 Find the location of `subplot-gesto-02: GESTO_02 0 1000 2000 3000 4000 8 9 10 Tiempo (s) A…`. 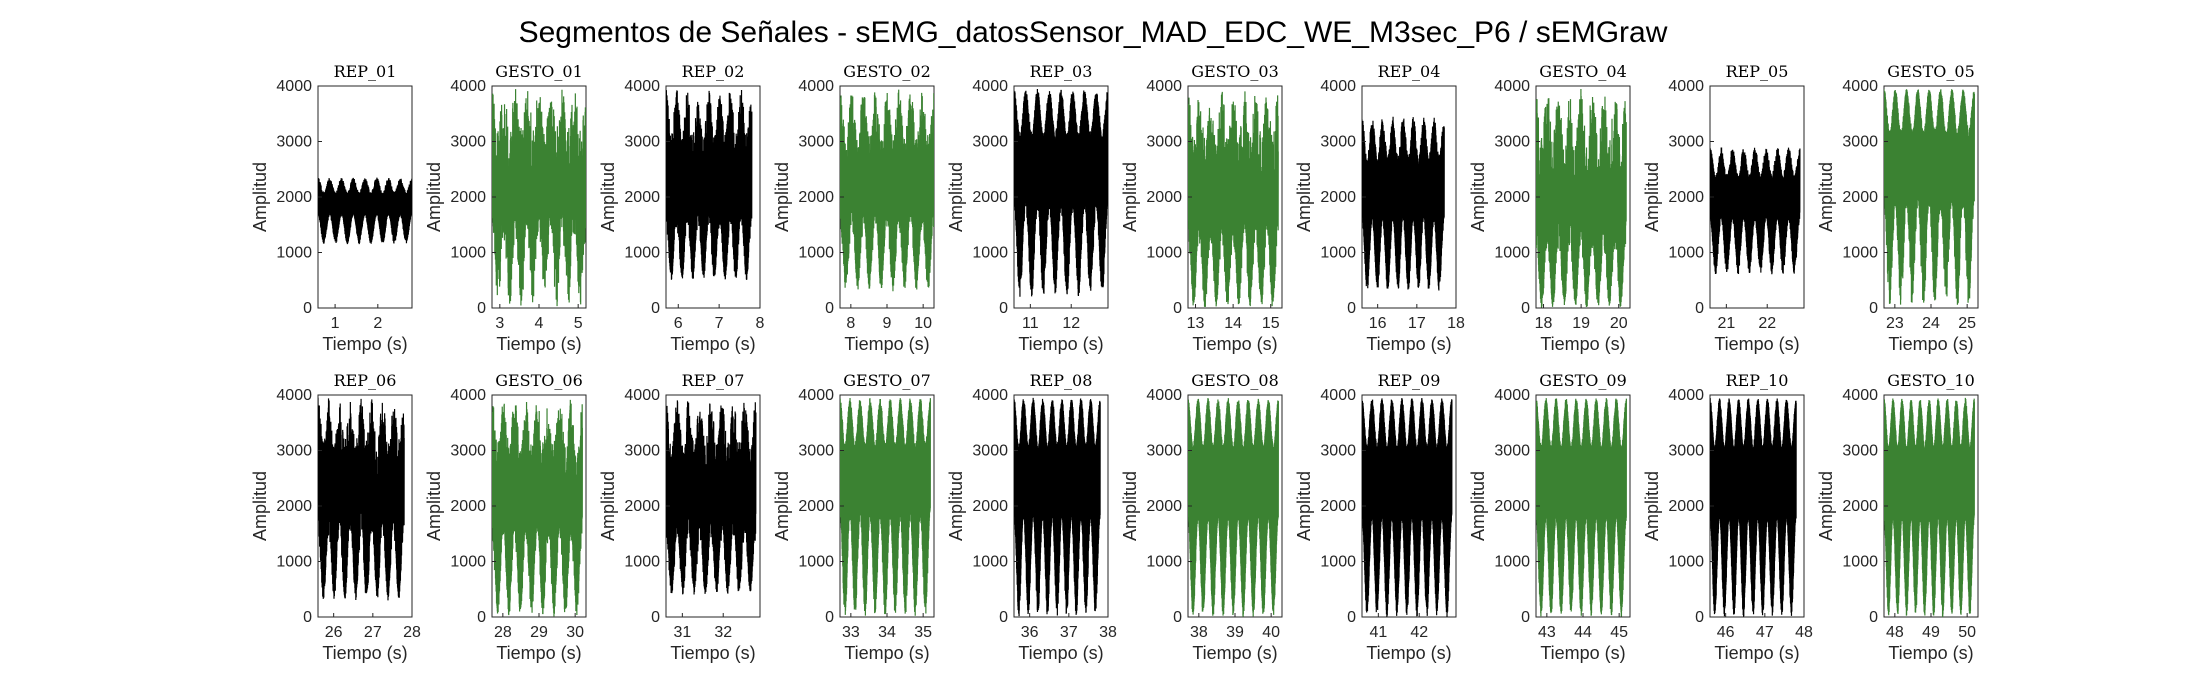

subplot-gesto-02: GESTO_02 0 1000 2000 3000 4000 8 9 10 Tiempo (s) A… is located at coordinates (853, 208).